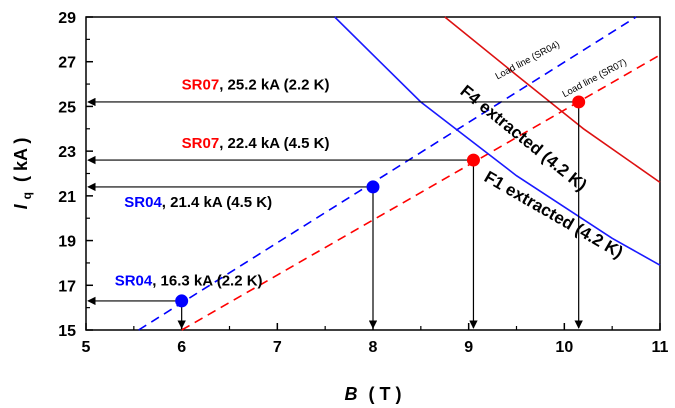  What do you see at coordinates (564, 347) in the screenshot?
I see `x-tick-label: 10` at bounding box center [564, 347].